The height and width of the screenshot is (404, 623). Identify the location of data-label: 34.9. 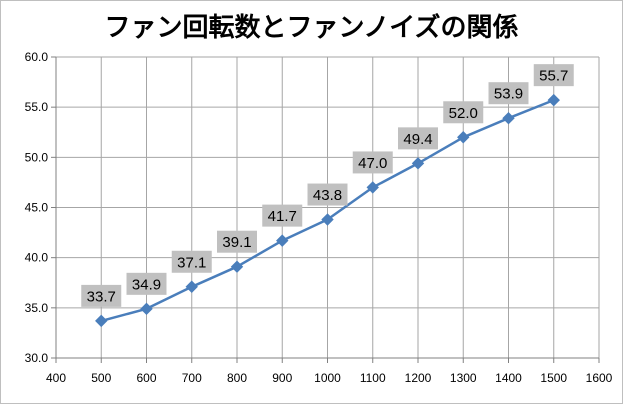
(146, 284).